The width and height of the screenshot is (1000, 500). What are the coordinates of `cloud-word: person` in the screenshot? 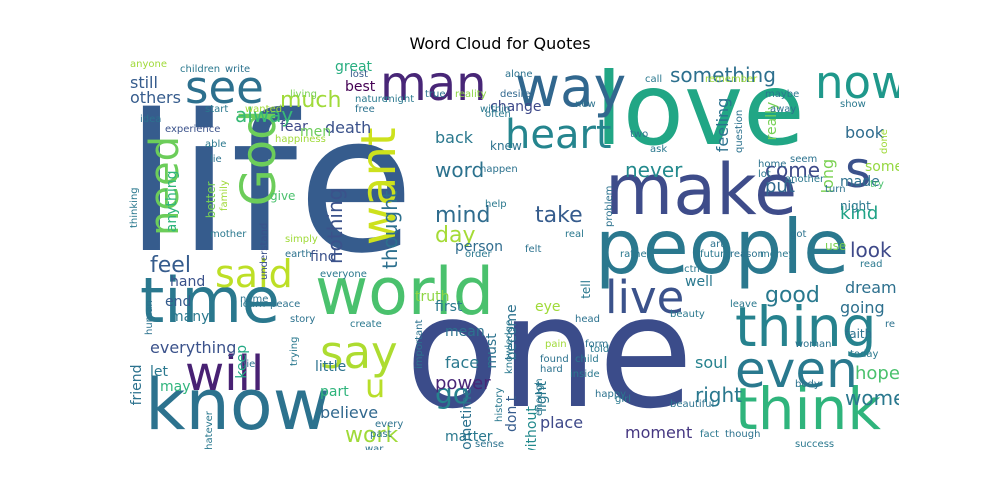 It's located at (479, 247).